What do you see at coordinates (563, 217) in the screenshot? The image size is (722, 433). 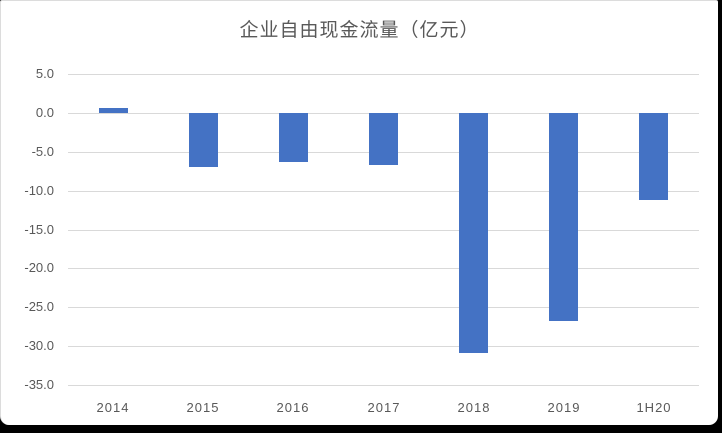 I see `bar-2019` at bounding box center [563, 217].